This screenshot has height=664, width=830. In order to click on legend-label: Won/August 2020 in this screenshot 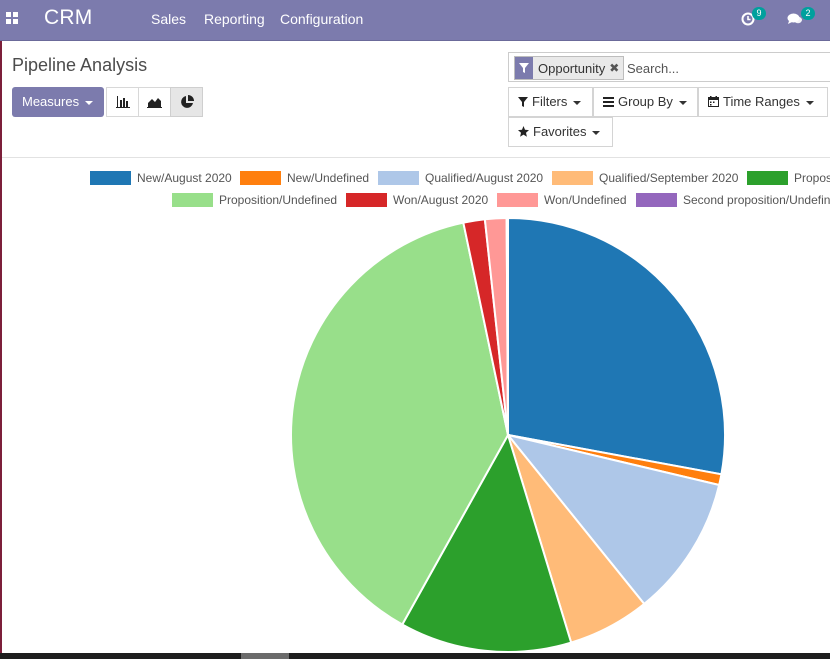, I will do `click(441, 200)`.